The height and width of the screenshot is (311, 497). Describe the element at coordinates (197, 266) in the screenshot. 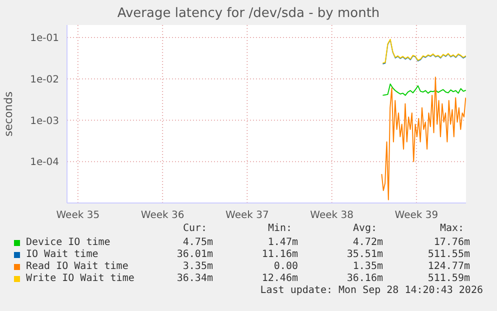

I see `text: 3.35m` at that location.